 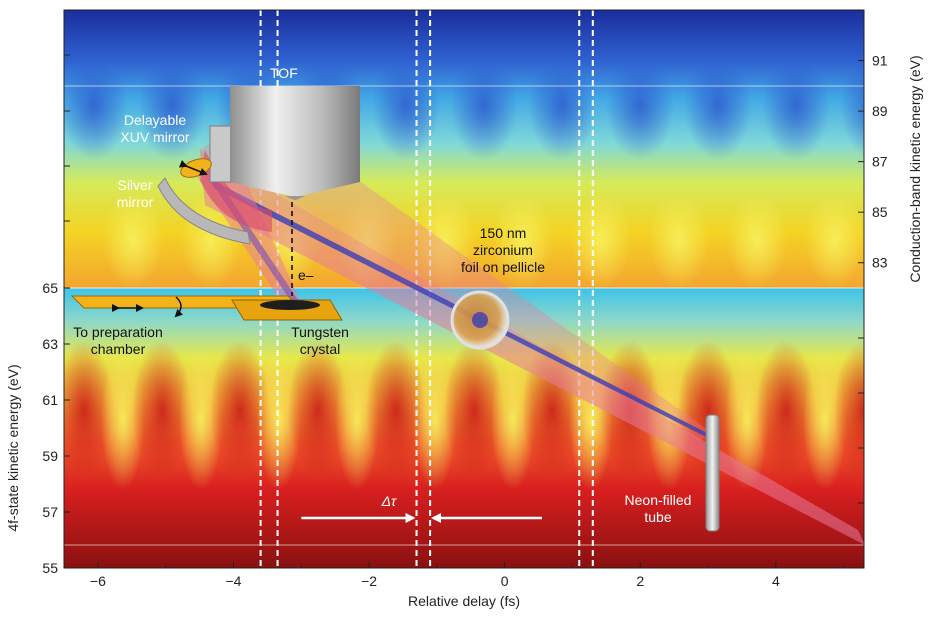 What do you see at coordinates (179, 307) in the screenshot?
I see `rod-rotation-arrow` at bounding box center [179, 307].